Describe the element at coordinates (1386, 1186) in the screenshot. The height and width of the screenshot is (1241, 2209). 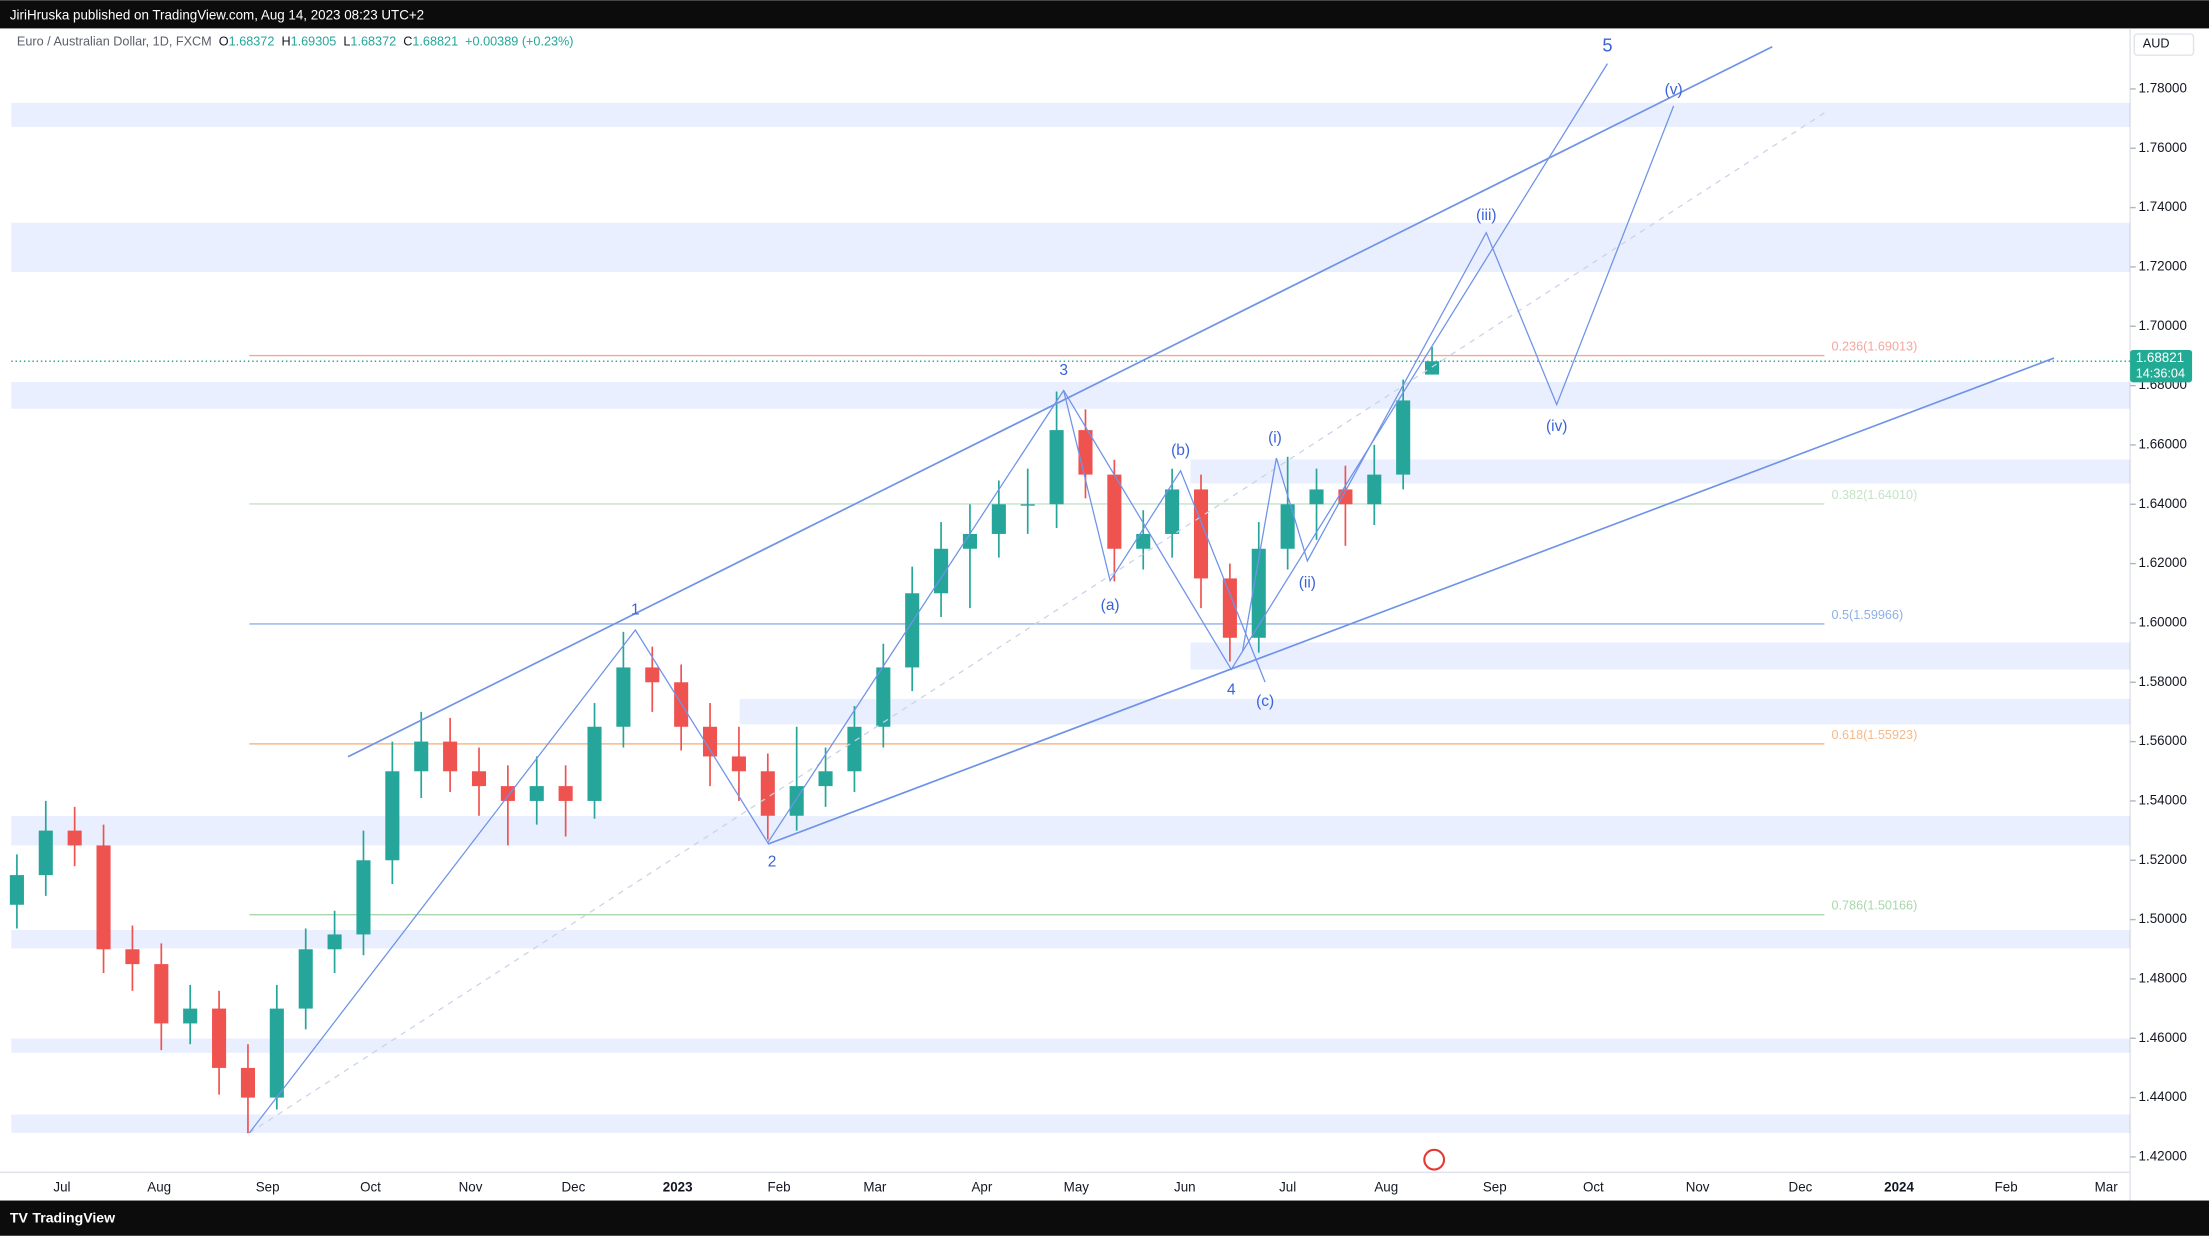
I see `x-tick-label: Aug` at that location.